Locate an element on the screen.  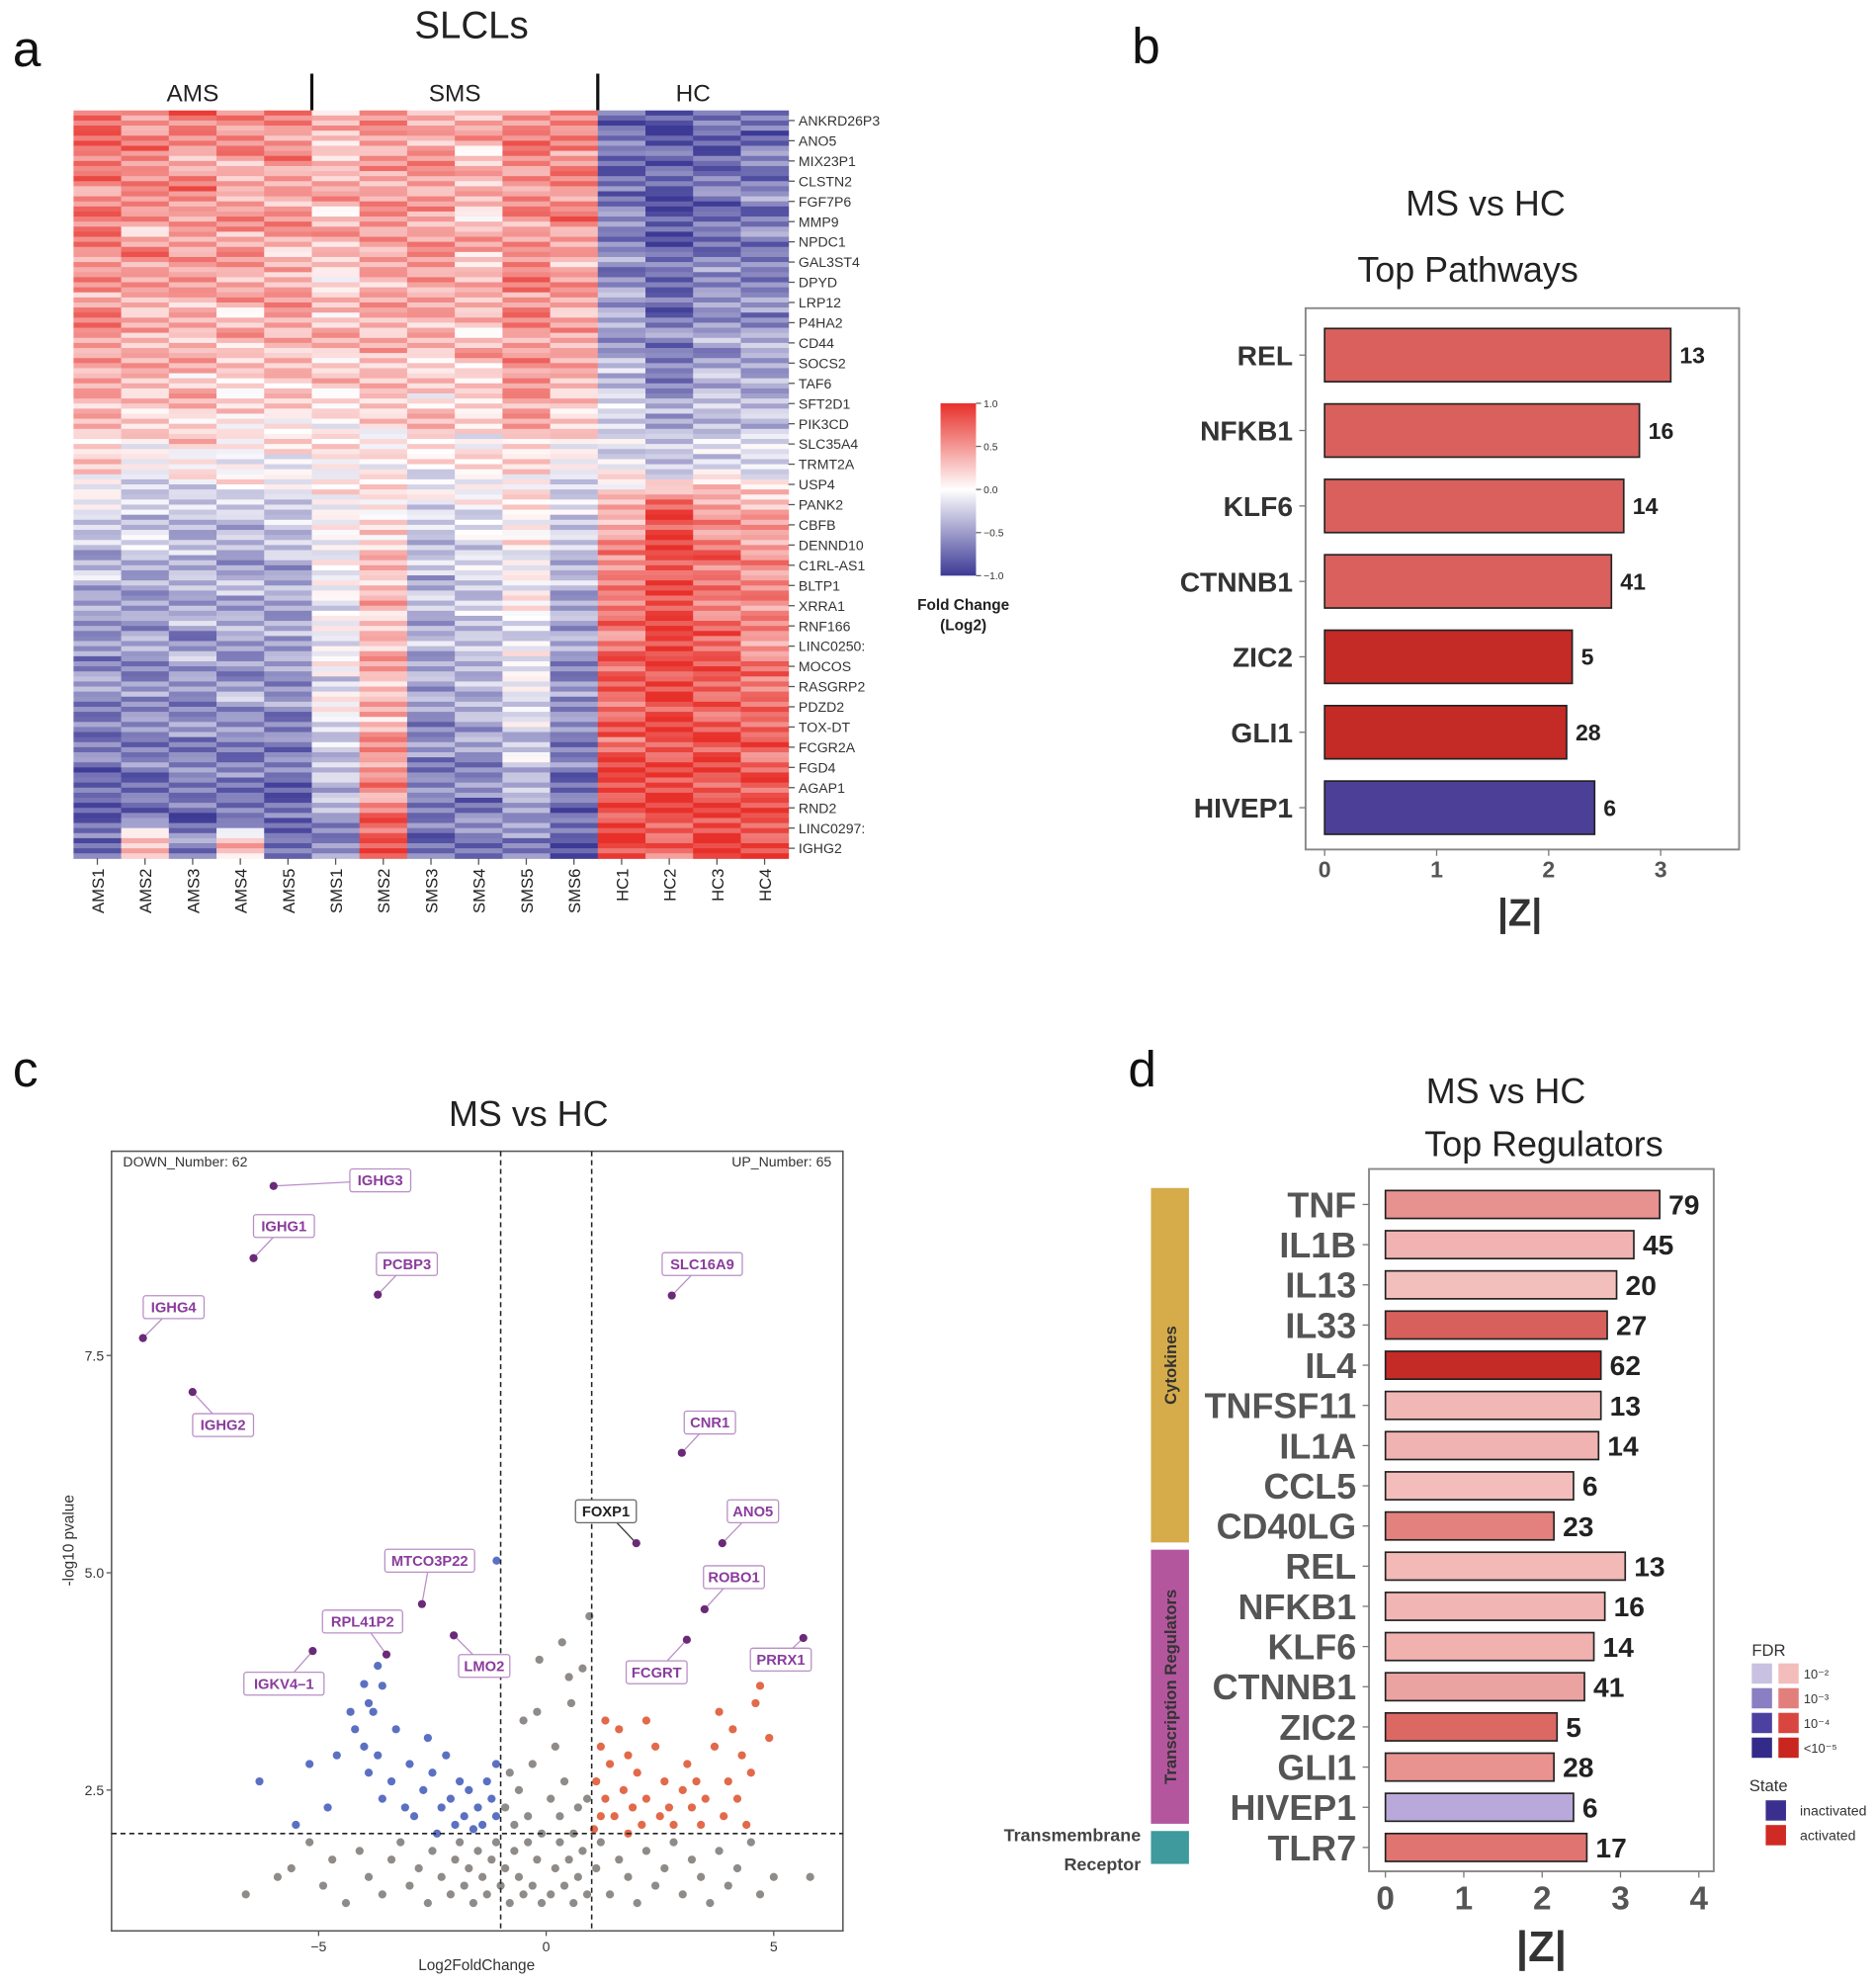
category-label: Transcription Regulators is located at coordinates (1170, 1687).